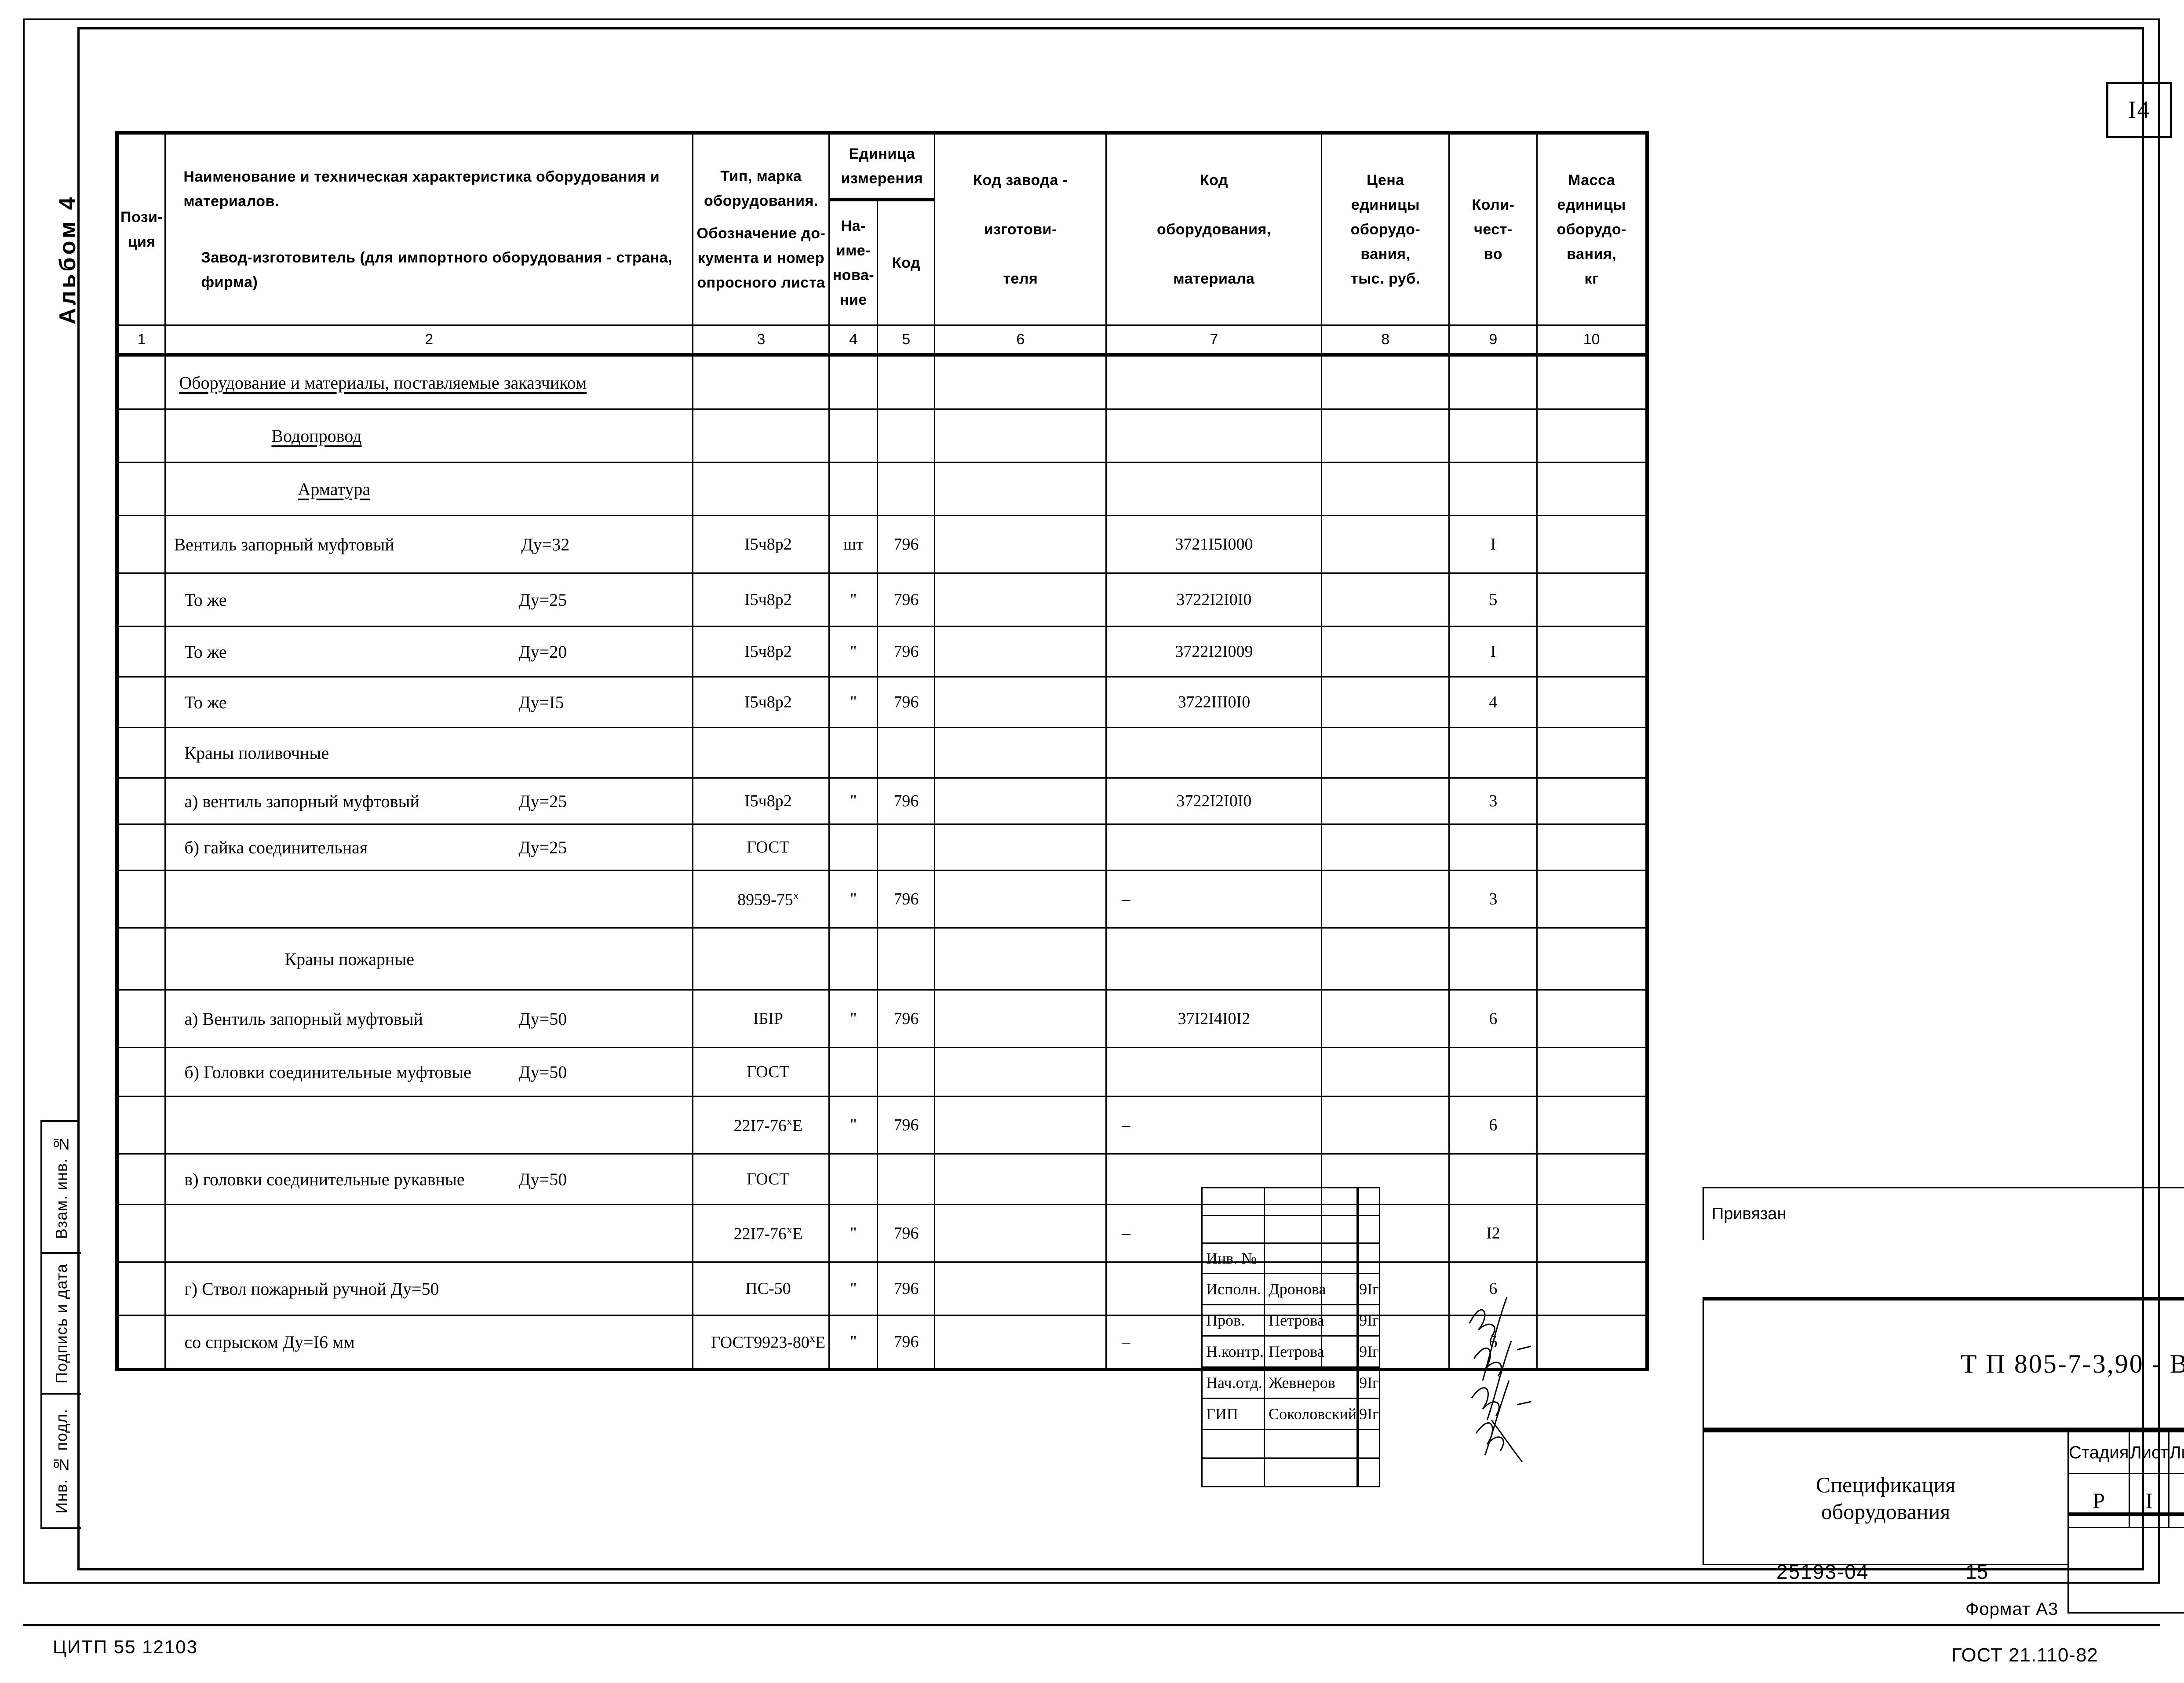  Describe the element at coordinates (1020, 228) in the screenshot. I see `header-plant-code: Код завода - изготови- теля` at that location.